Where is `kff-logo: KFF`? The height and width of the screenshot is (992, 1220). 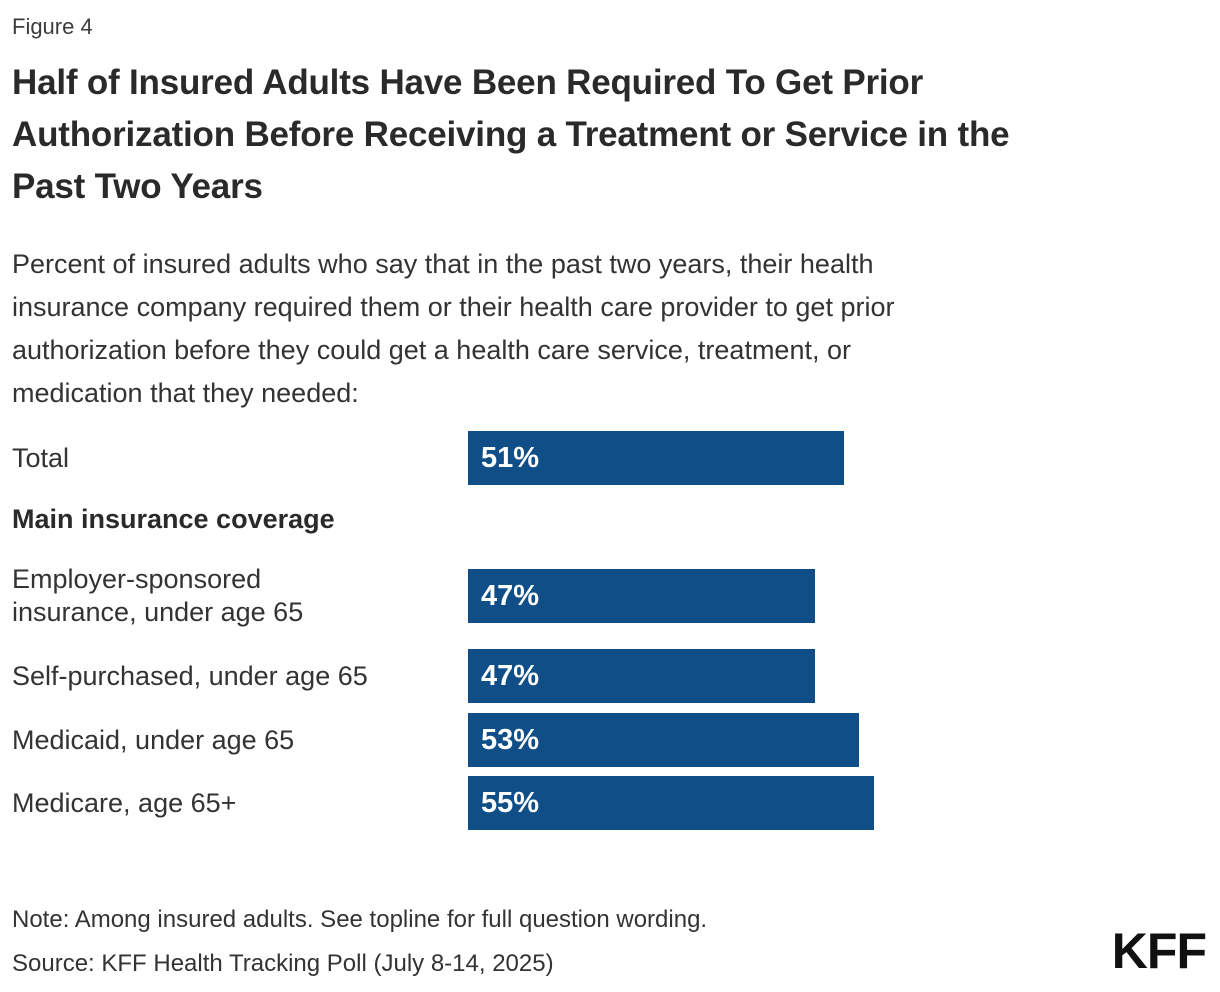
kff-logo: KFF is located at coordinates (1159, 951).